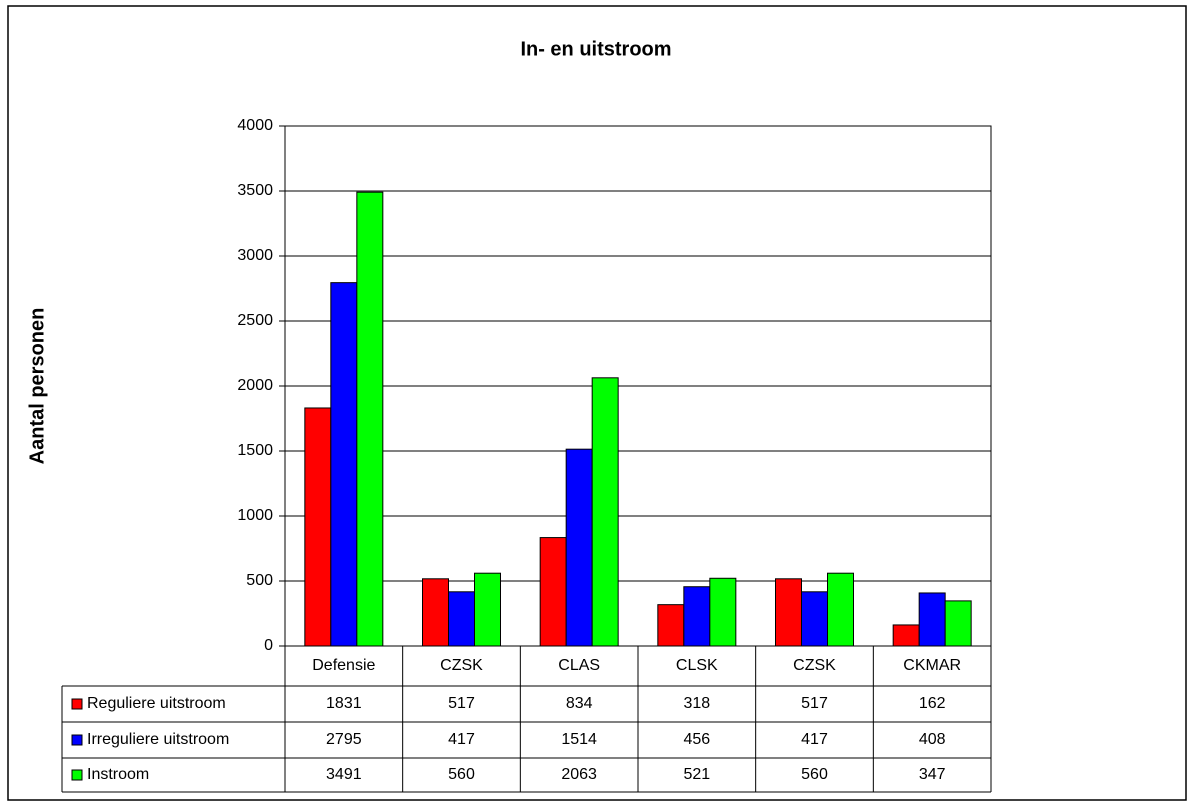  I want to click on x-tick-label: CLSK, so click(697, 665).